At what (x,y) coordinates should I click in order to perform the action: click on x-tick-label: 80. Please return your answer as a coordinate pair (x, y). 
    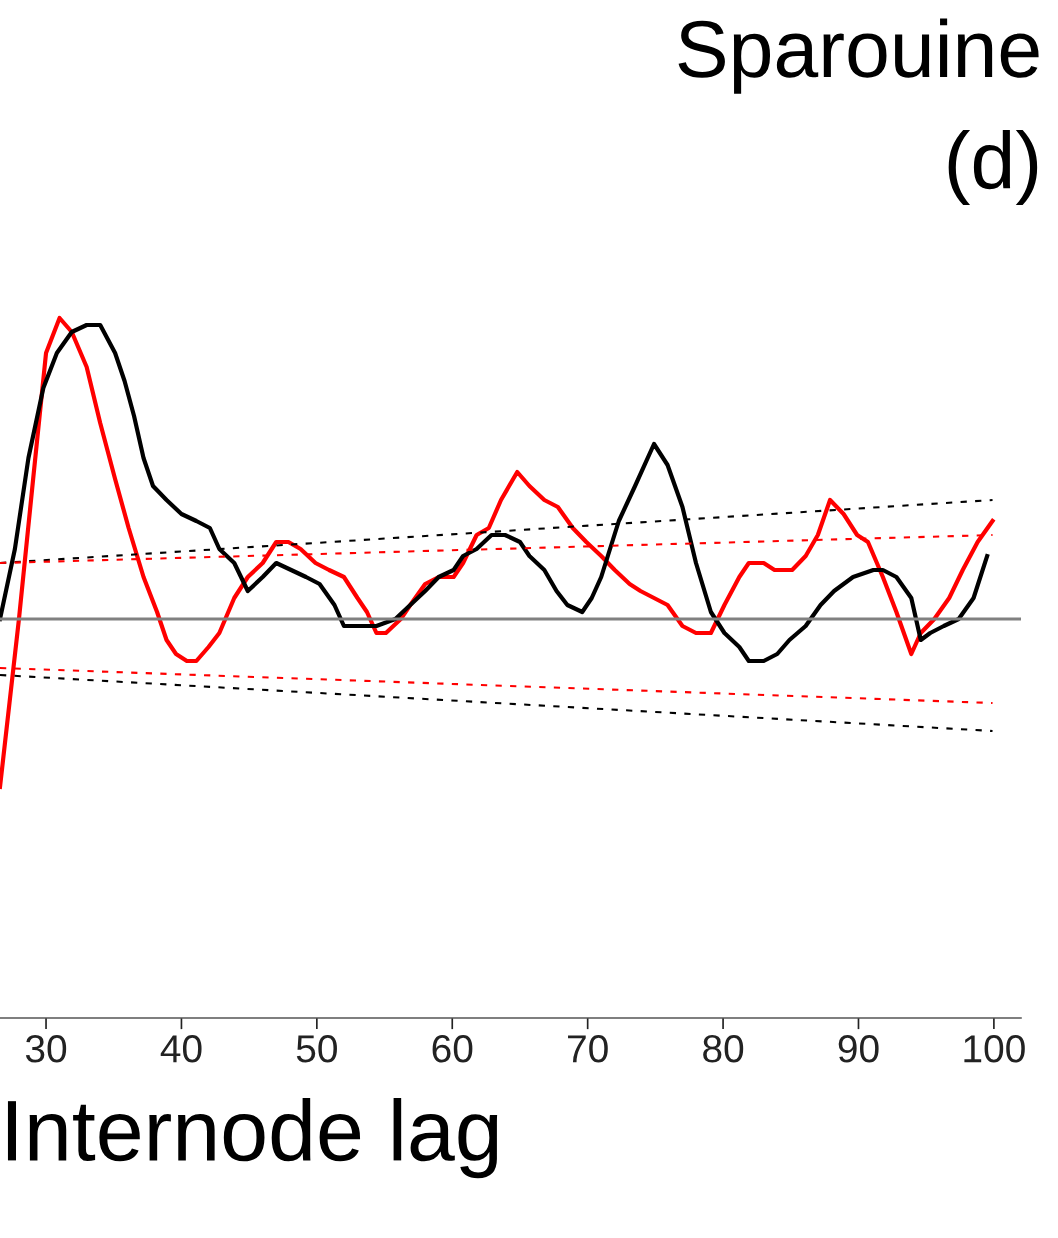
    Looking at the image, I should click on (723, 1049).